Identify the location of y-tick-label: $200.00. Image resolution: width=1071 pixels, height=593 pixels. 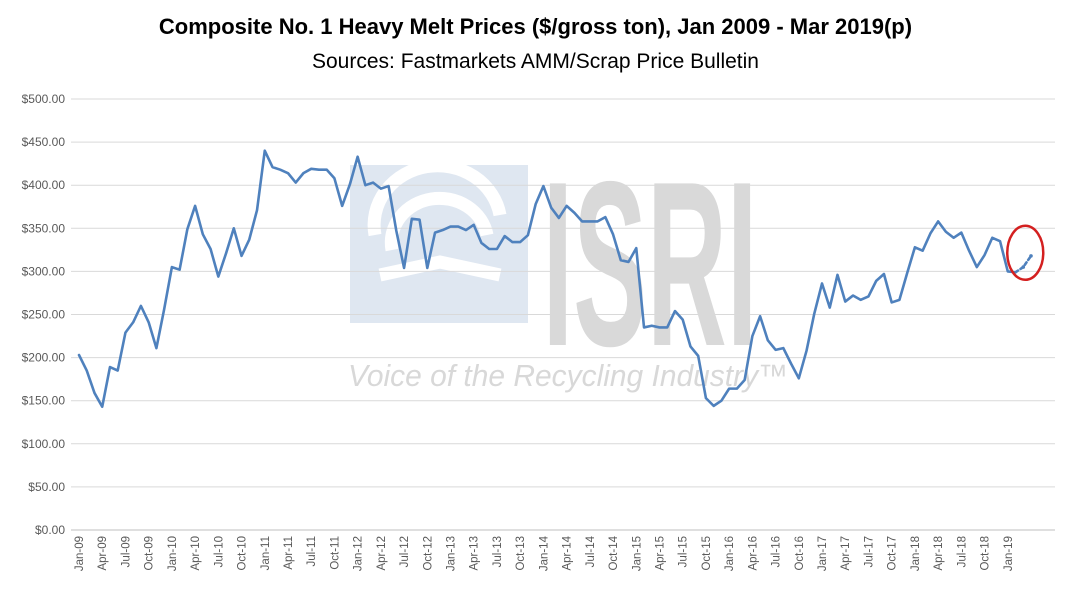
(44, 358).